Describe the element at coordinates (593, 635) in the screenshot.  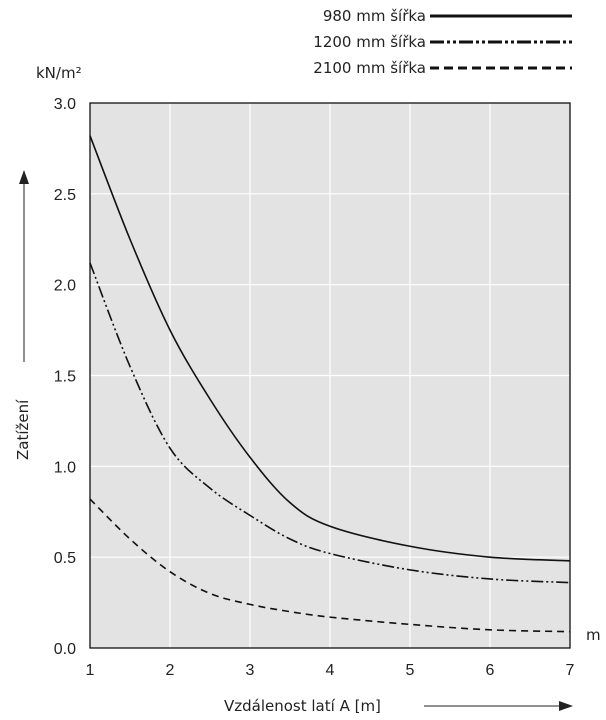
I see `x-axis-unit: m` at that location.